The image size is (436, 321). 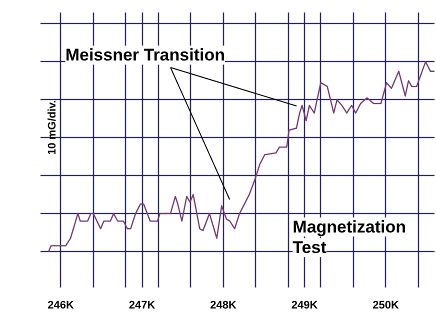 I want to click on annotation: Magnetization Test, so click(x=349, y=238).